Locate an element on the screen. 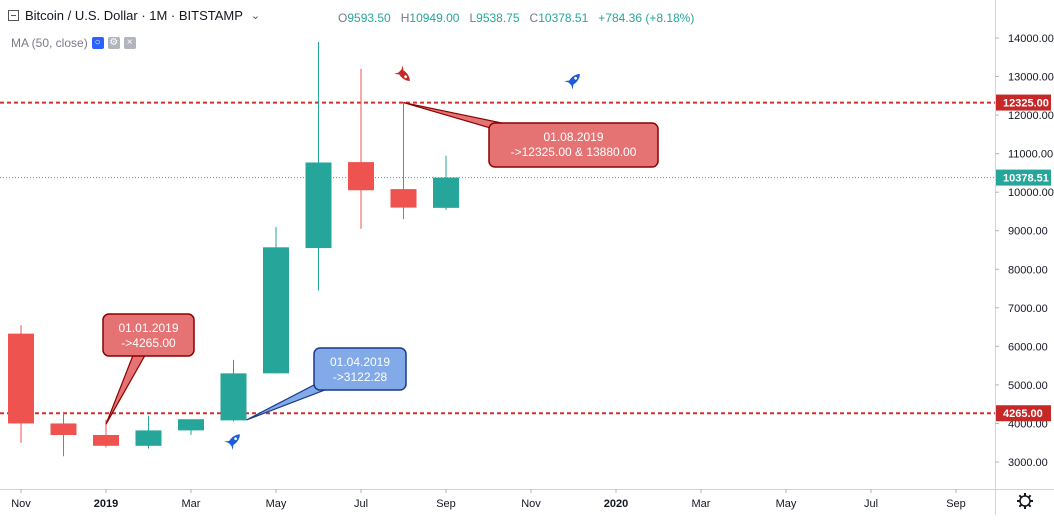 This screenshot has height=520, width=1054. symbol-legend: Bitcoin / U.S. Dollar · 1M · BITSTAMP ⌄ is located at coordinates (134, 15).